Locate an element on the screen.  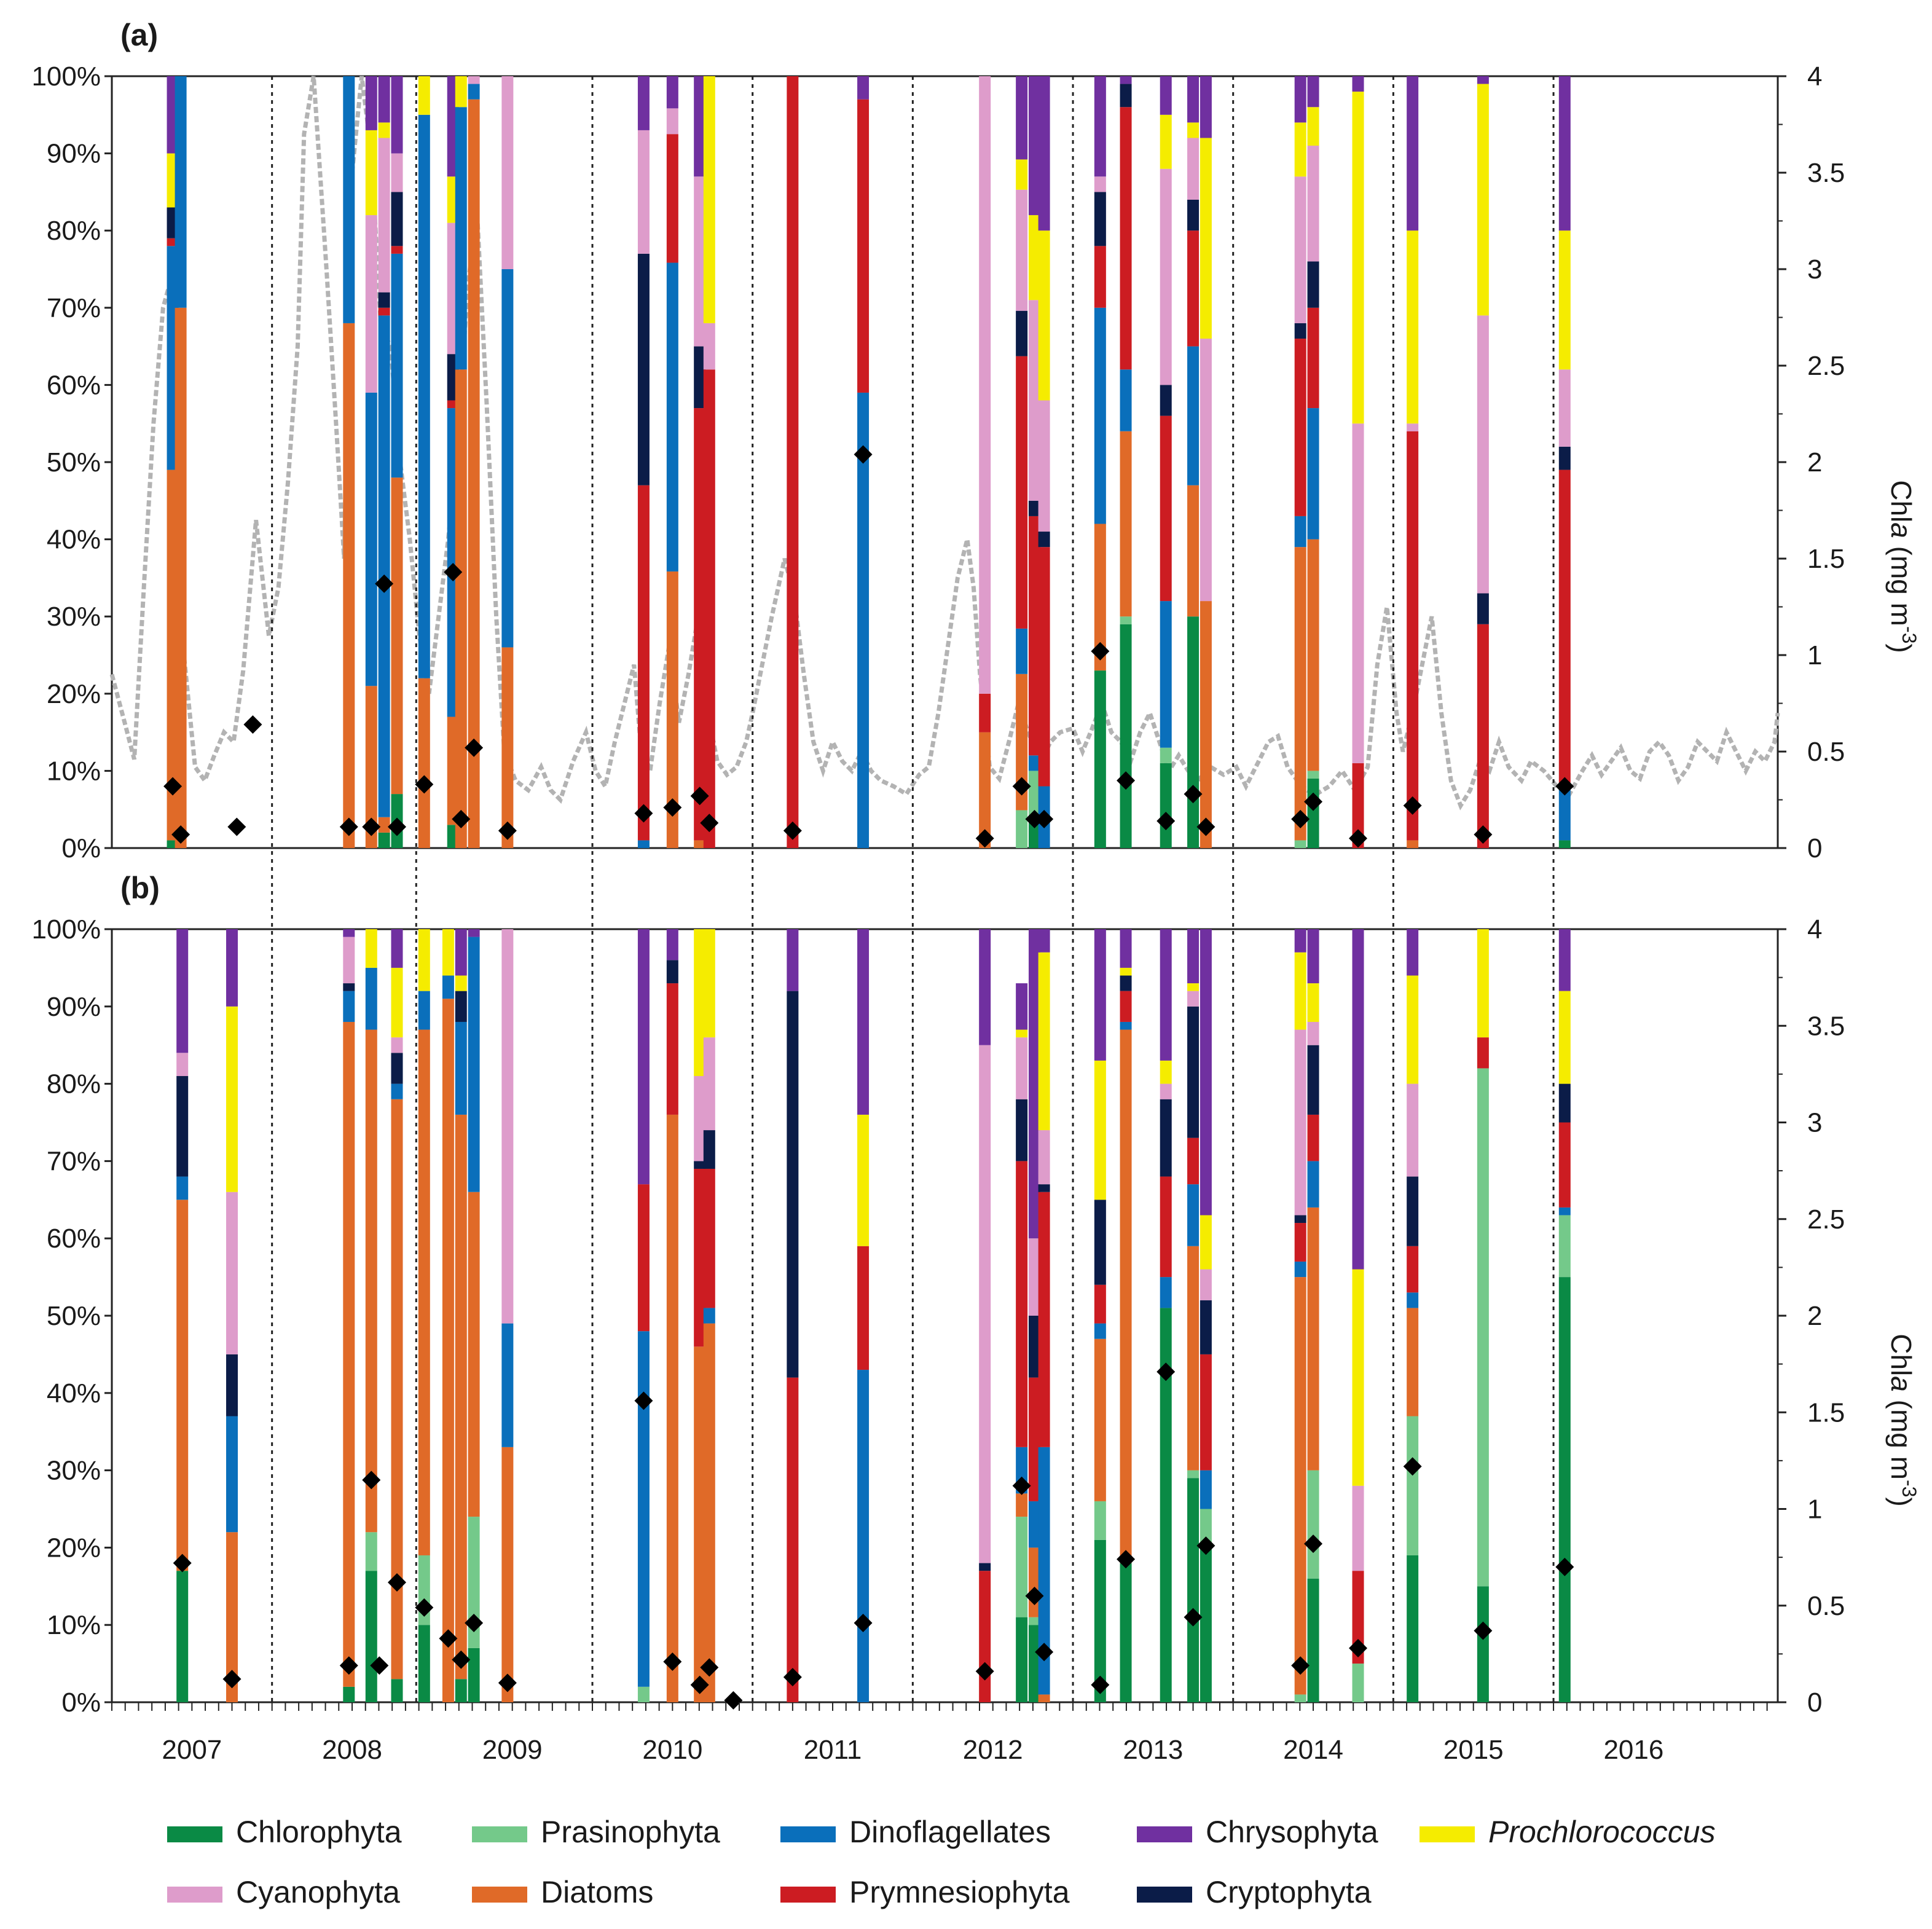
chla-tick-label: 2.5 is located at coordinates (1826, 1219).